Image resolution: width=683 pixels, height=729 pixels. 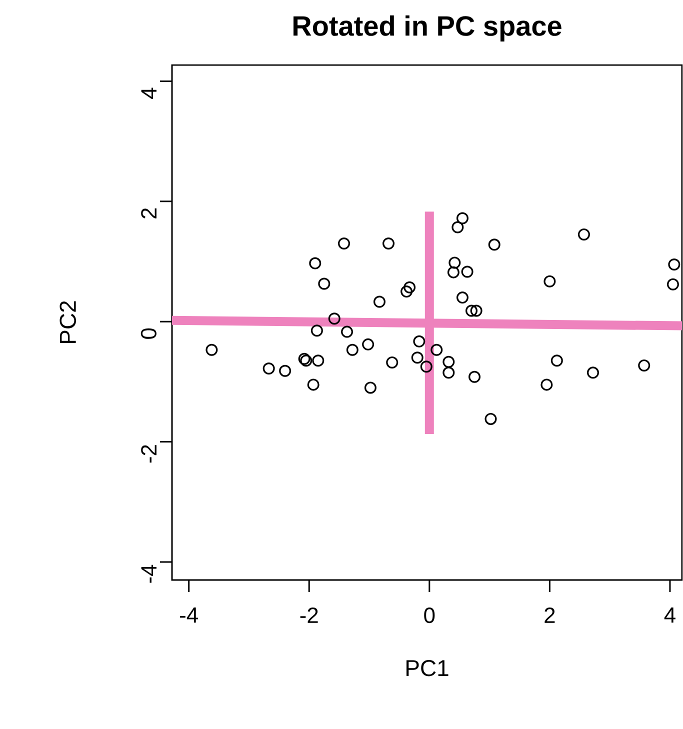 I want to click on x-tick-label: -2, so click(x=309, y=615).